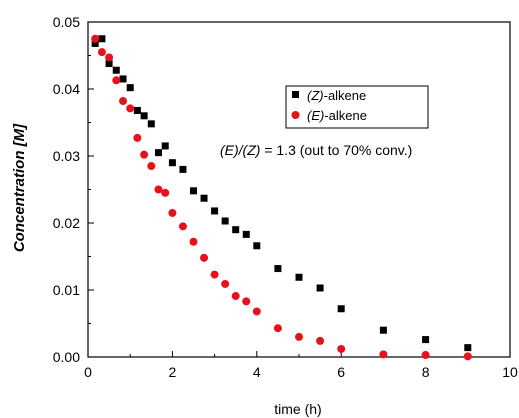  I want to click on x-tick-label: 6, so click(341, 372).